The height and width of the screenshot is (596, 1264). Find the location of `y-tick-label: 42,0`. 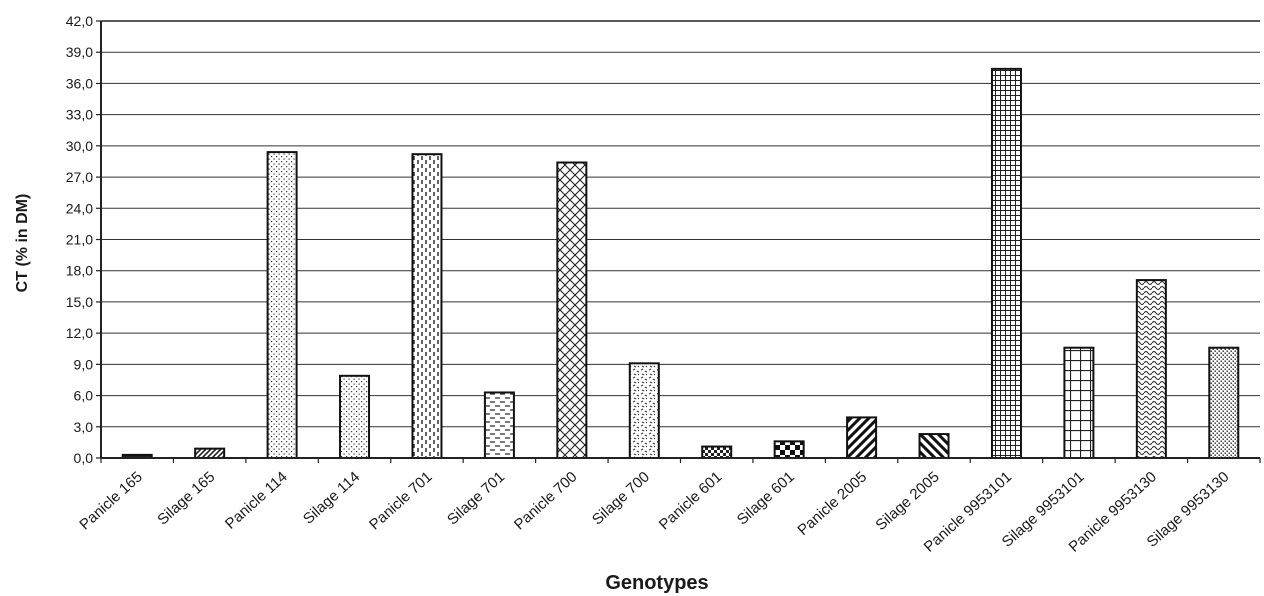

y-tick-label: 42,0 is located at coordinates (79, 21).